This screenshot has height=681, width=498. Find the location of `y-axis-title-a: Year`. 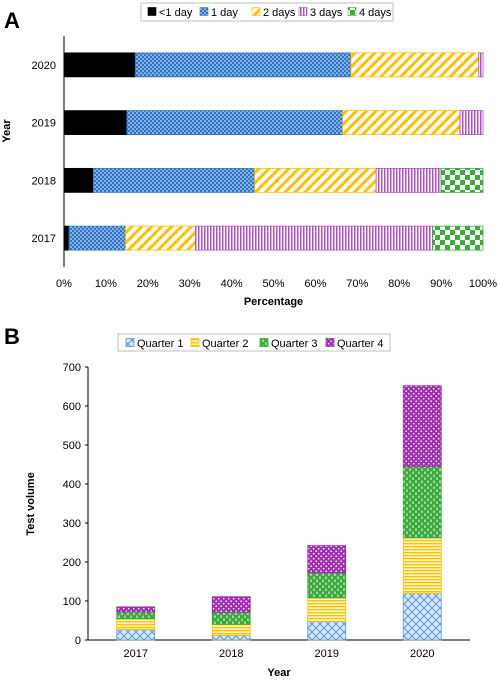

y-axis-title-a: Year is located at coordinates (7, 131).